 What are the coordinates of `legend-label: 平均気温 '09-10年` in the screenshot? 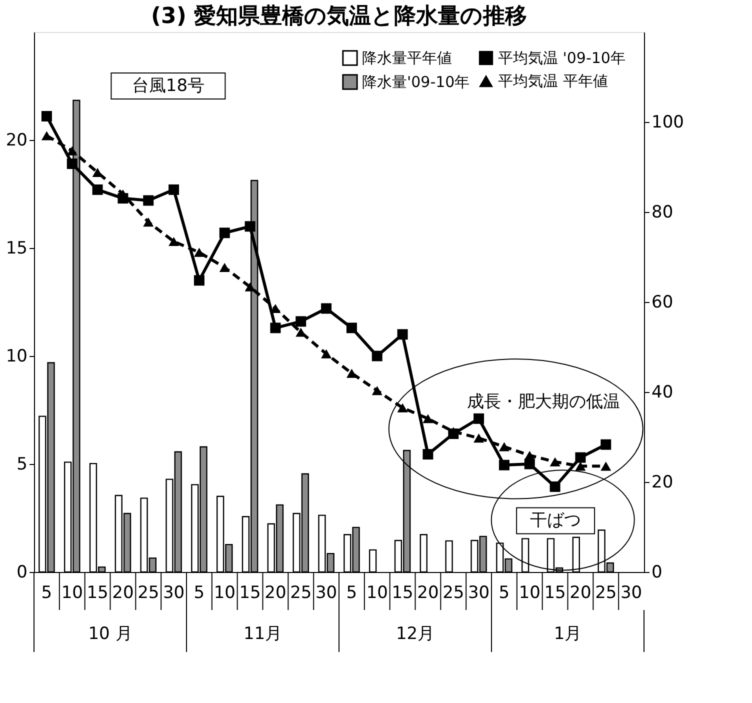 It's located at (562, 58).